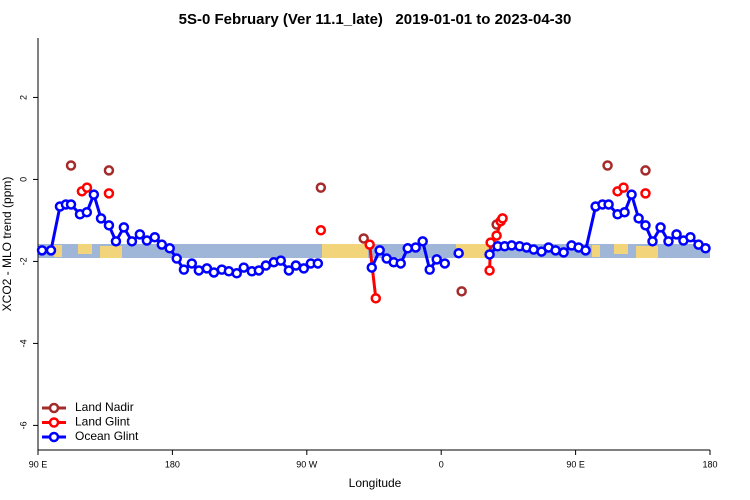  Describe the element at coordinates (23, 179) in the screenshot. I see `y-tick-label: 0` at that location.